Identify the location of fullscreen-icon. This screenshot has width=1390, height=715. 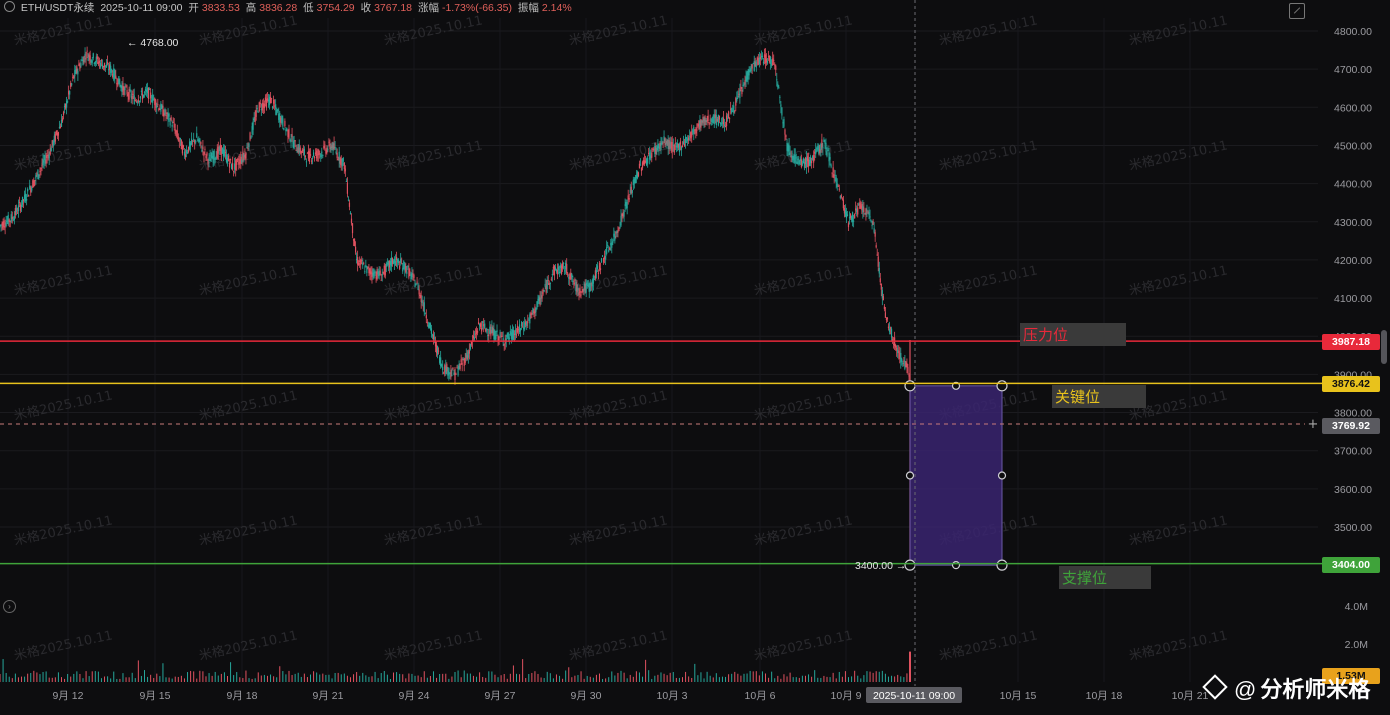
(1297, 11).